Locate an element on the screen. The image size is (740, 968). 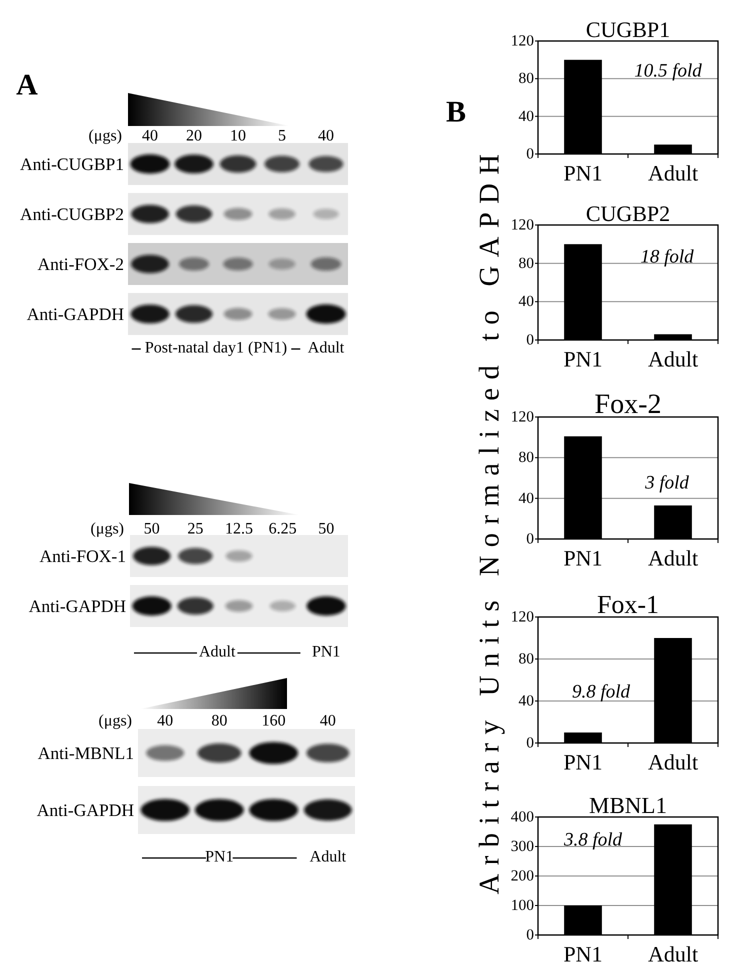
category-label: Anti-FOX-2 is located at coordinates (80, 264).